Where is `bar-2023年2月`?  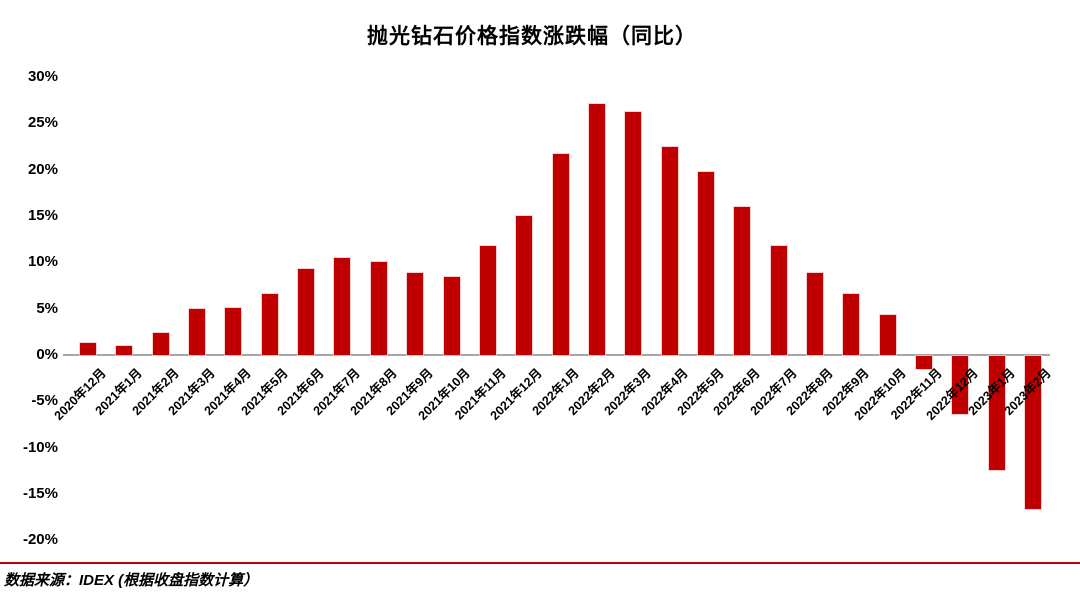
bar-2023年2月 is located at coordinates (1033, 432).